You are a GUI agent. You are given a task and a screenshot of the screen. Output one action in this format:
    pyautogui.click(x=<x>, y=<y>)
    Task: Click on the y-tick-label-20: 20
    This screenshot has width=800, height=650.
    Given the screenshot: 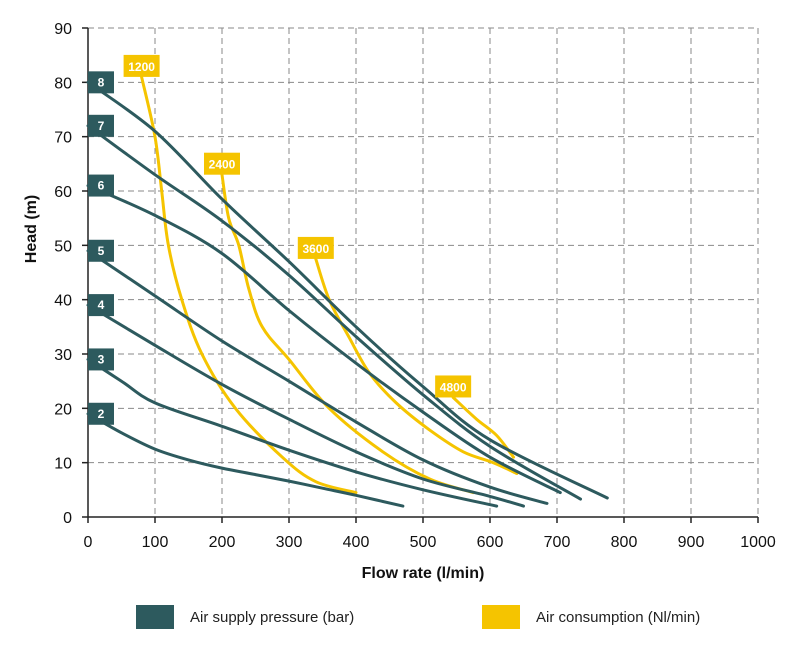 What is the action you would take?
    pyautogui.click(x=63, y=409)
    